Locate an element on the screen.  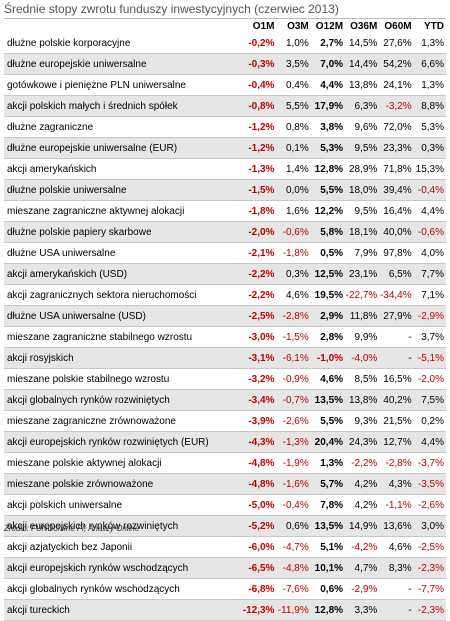
cell-o60m: 24,1% is located at coordinates (396, 85).